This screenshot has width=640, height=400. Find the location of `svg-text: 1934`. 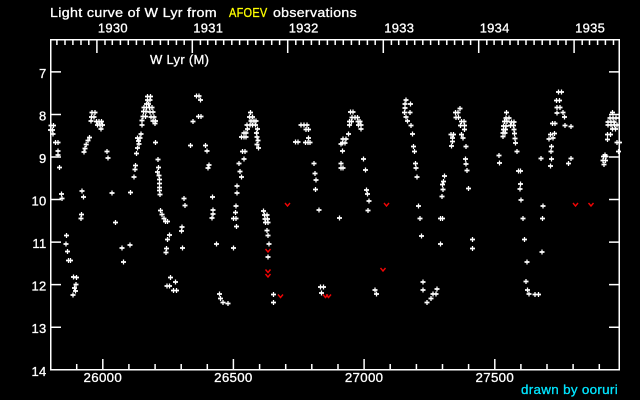

svg-text: 1934 is located at coordinates (495, 28).